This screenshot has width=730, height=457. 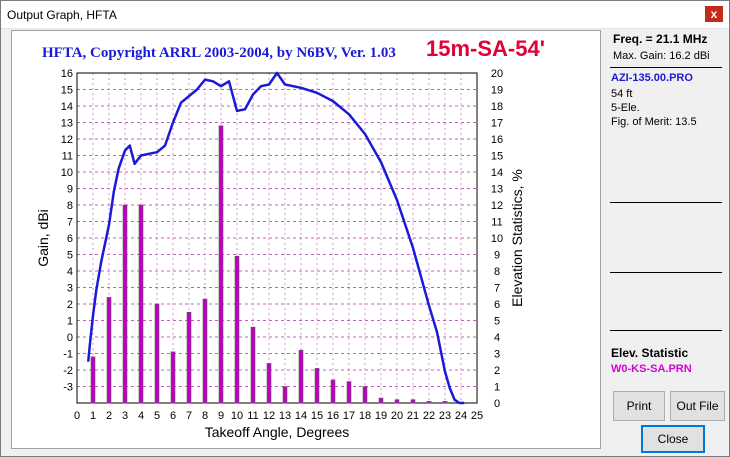 I want to click on y2-tick-label: 10, so click(x=497, y=239).